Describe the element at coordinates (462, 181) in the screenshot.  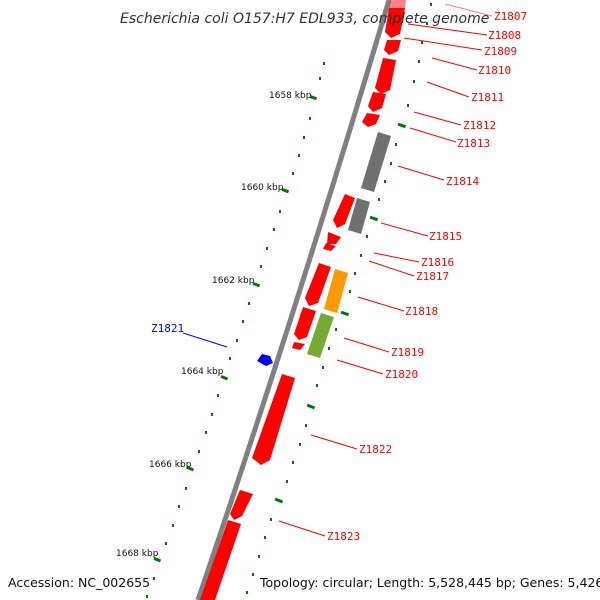
I see `label-z1814: Z1814` at that location.